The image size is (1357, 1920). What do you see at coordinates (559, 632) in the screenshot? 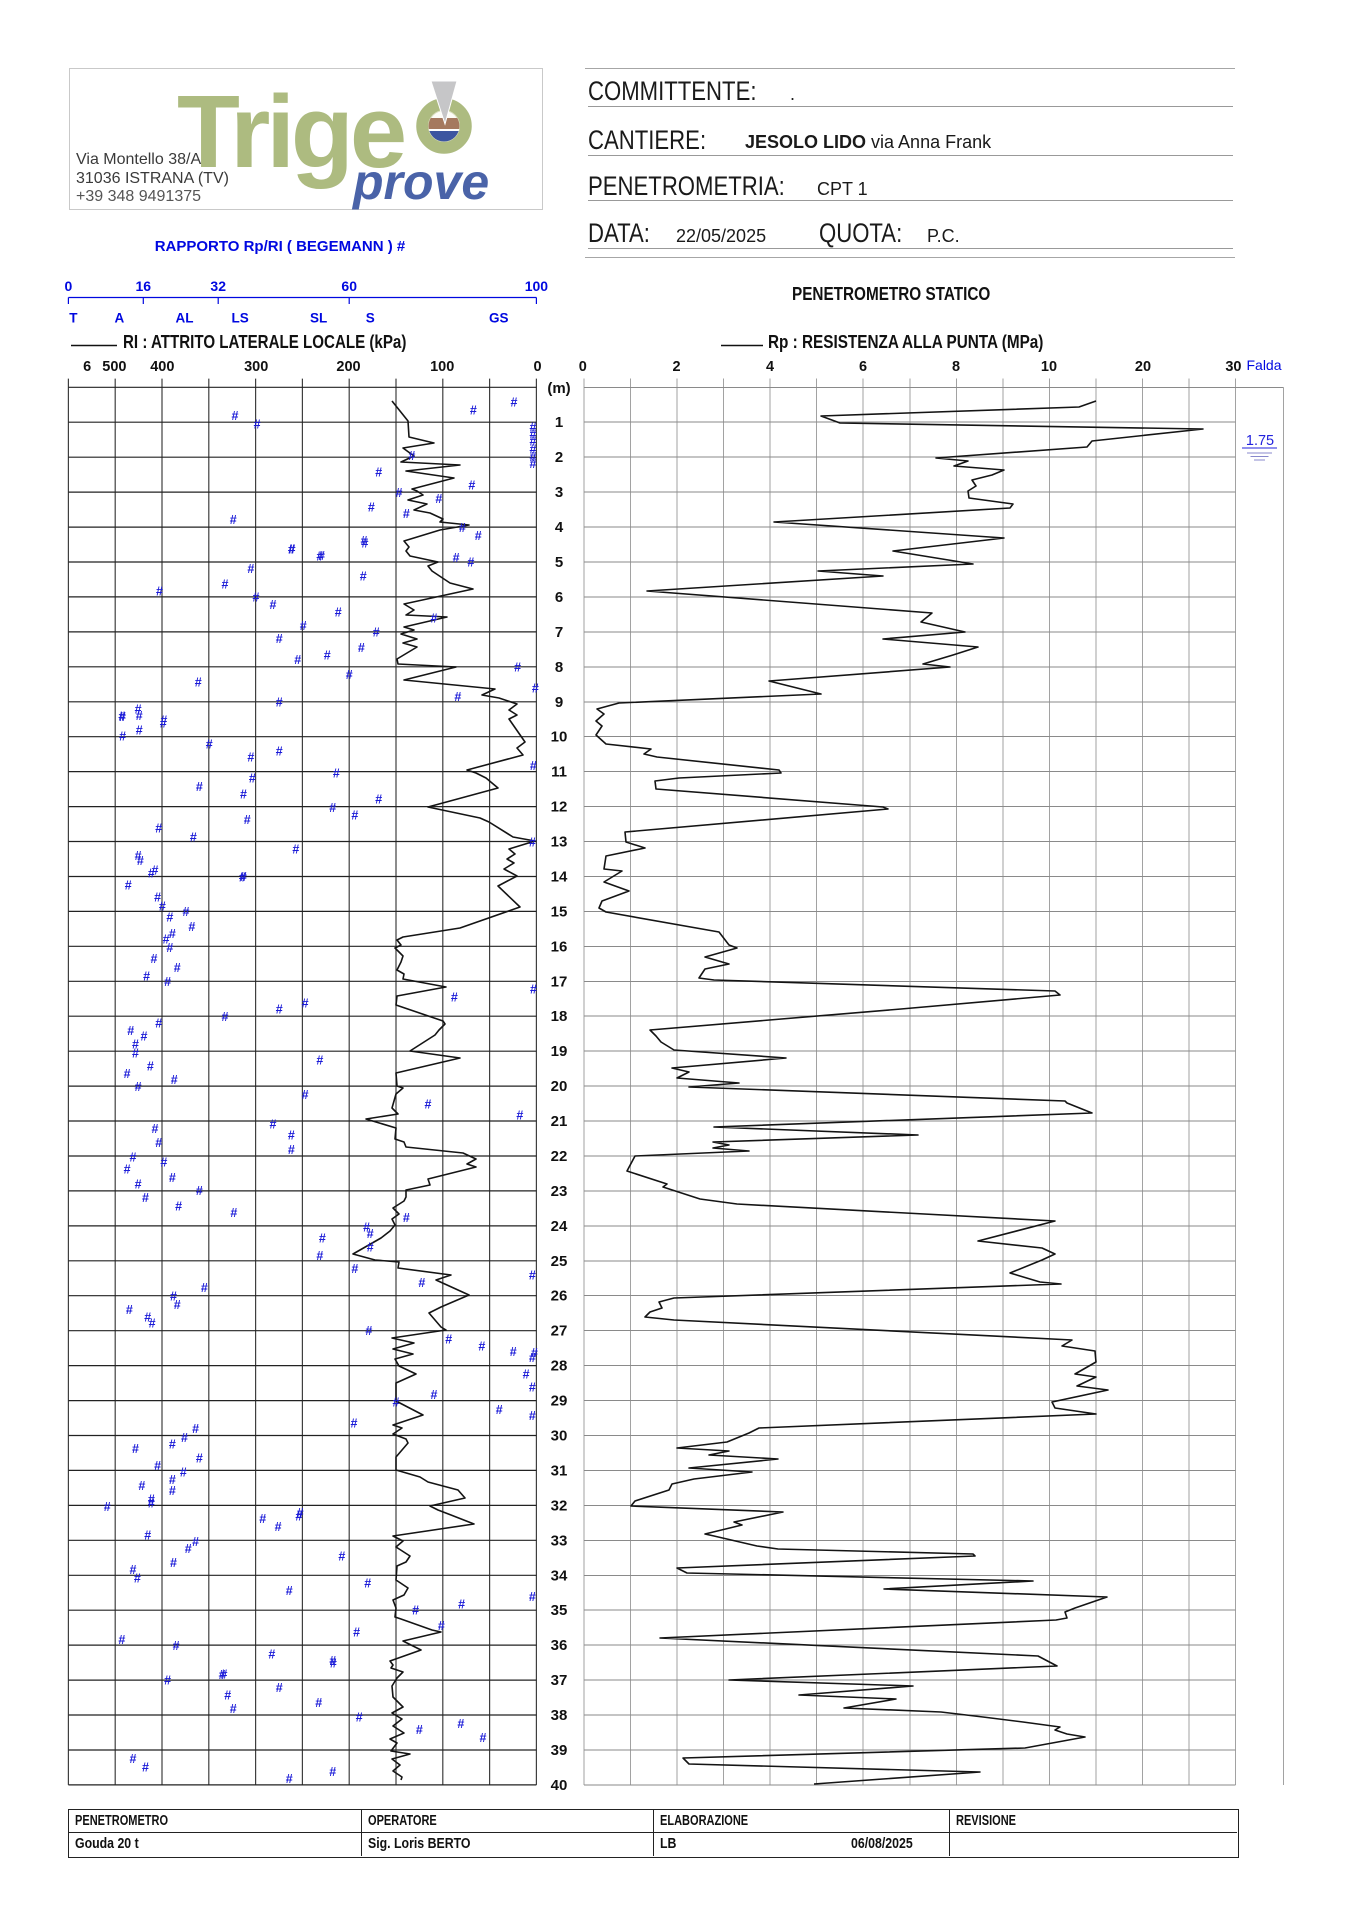
I see `svg-text: 7` at bounding box center [559, 632].